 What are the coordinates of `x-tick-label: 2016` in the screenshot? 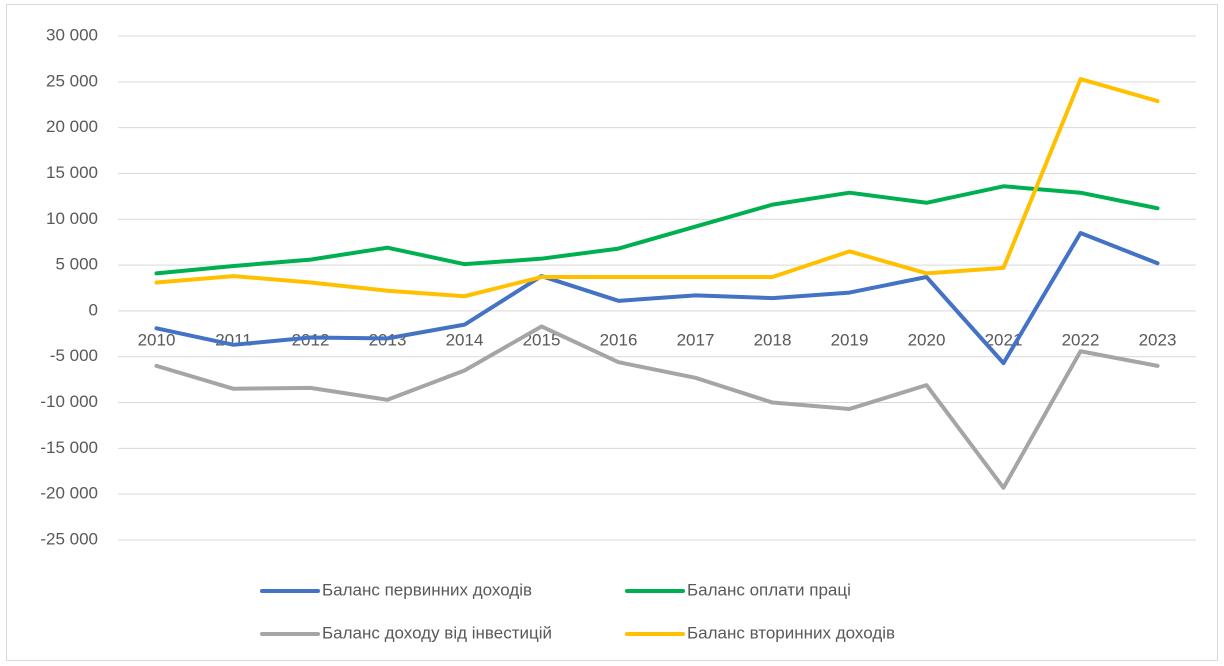 It's located at (619, 339).